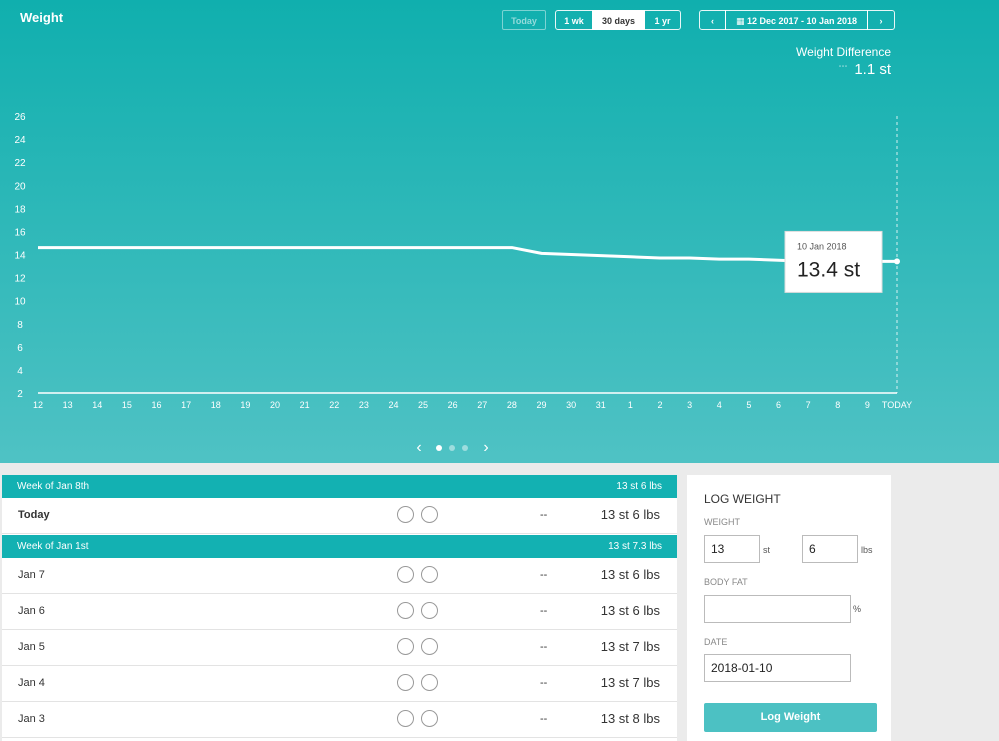 The width and height of the screenshot is (999, 741). Describe the element at coordinates (127, 405) in the screenshot. I see `x-tick-label: 15` at that location.